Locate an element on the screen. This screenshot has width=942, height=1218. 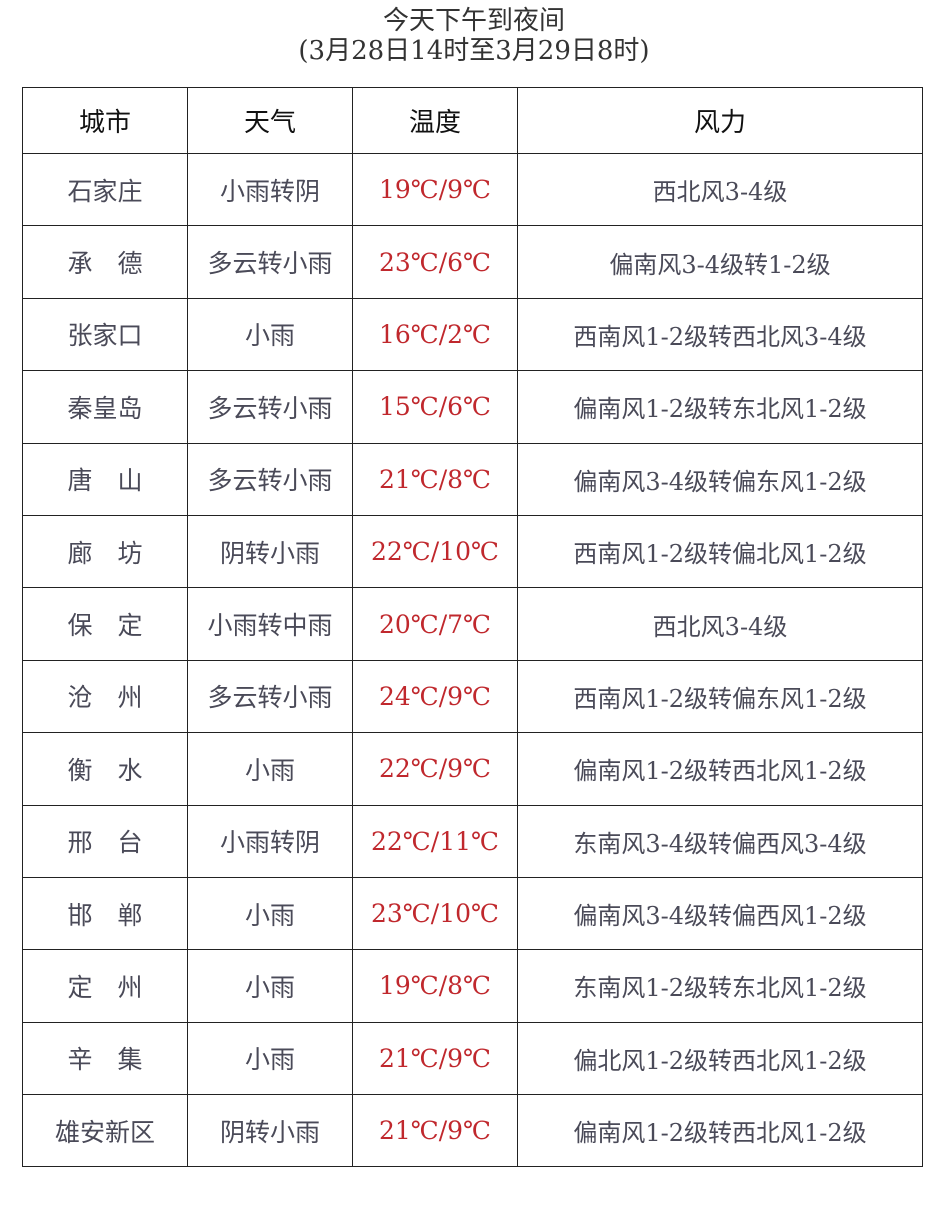
temperature-cell: 22℃/11℃ is located at coordinates (435, 841).